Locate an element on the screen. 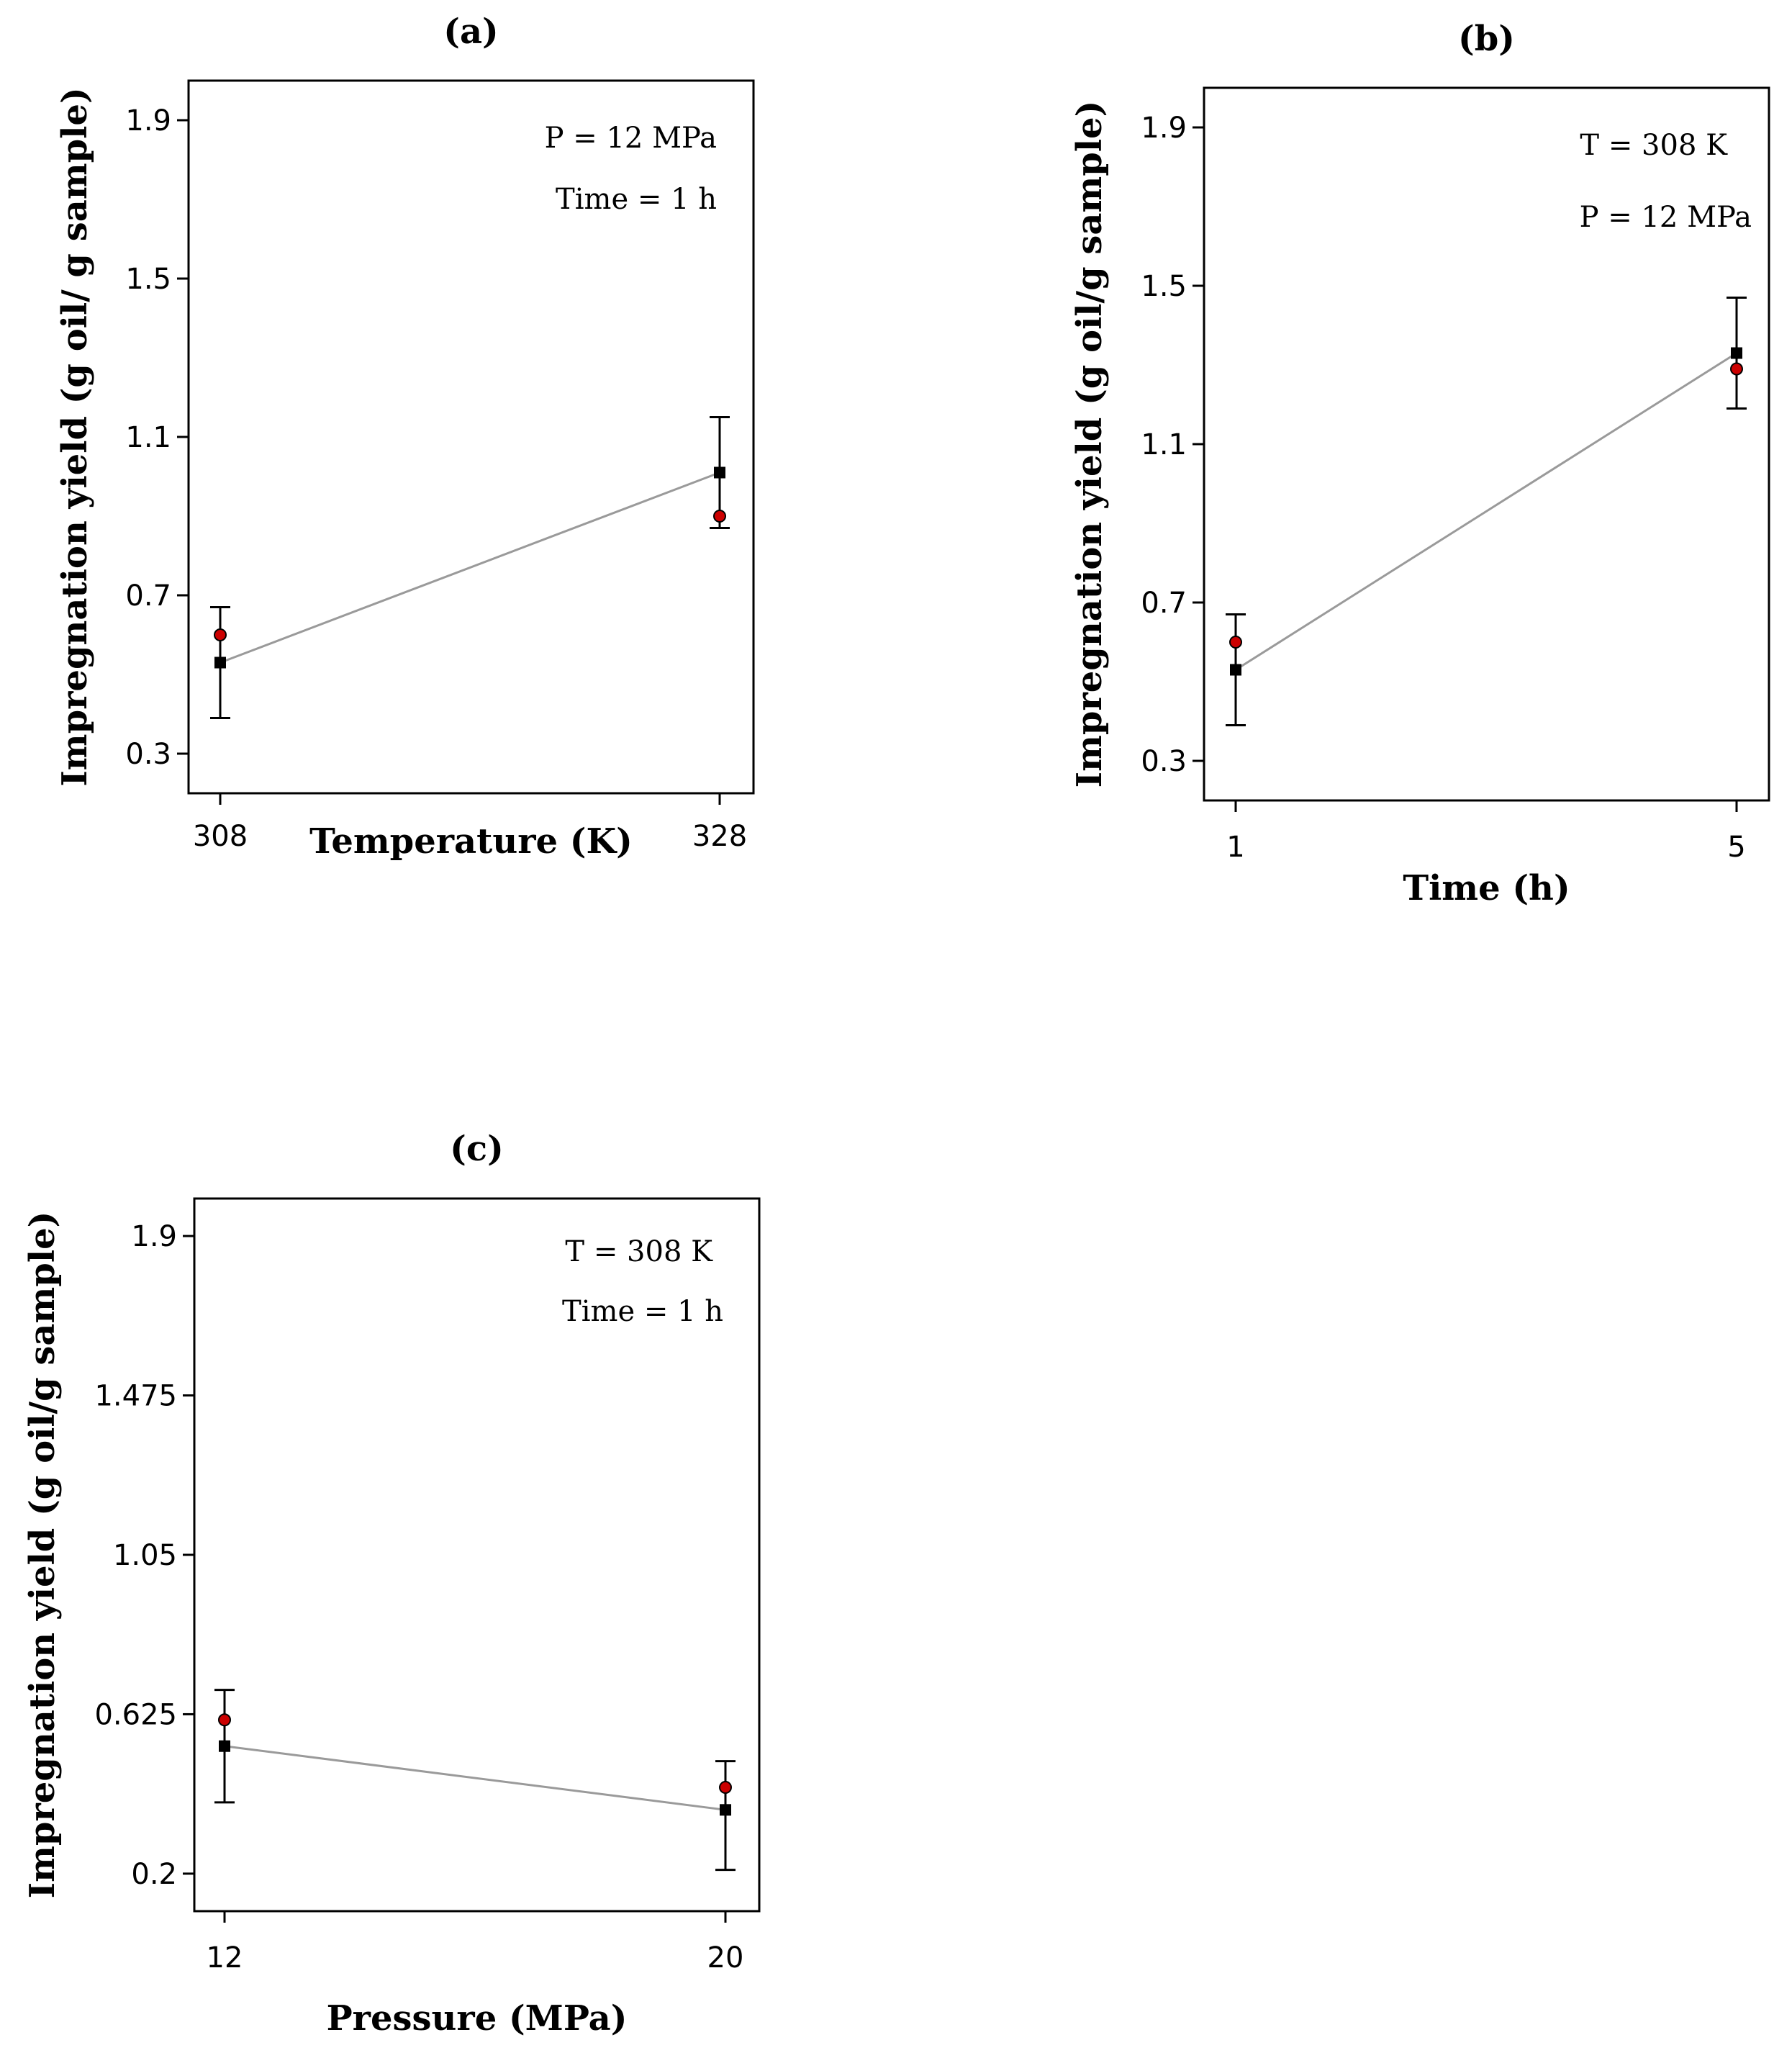 This screenshot has height=2058, width=1792. plot-frame is located at coordinates (1486, 444).